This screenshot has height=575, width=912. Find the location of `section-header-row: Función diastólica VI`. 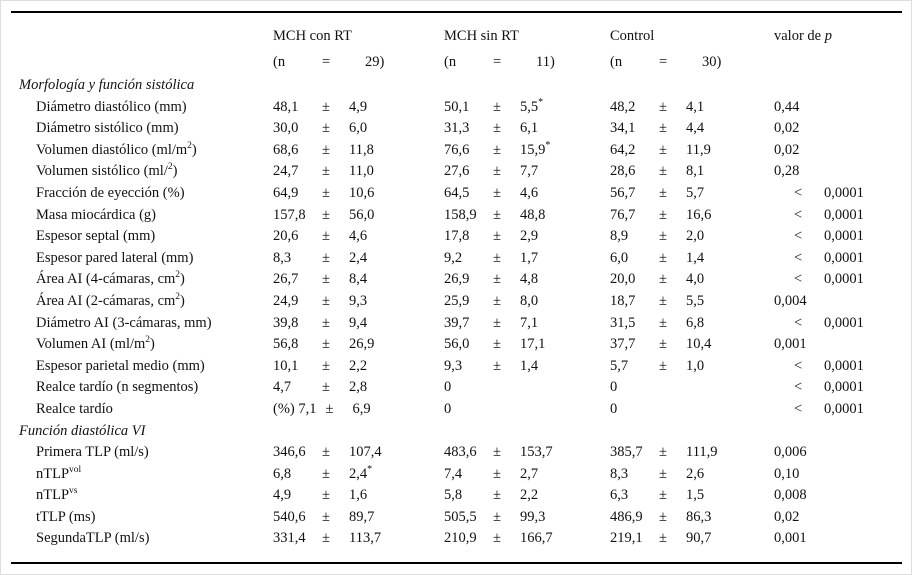

section-header-row: Función diastólica VI is located at coordinates (456, 432).